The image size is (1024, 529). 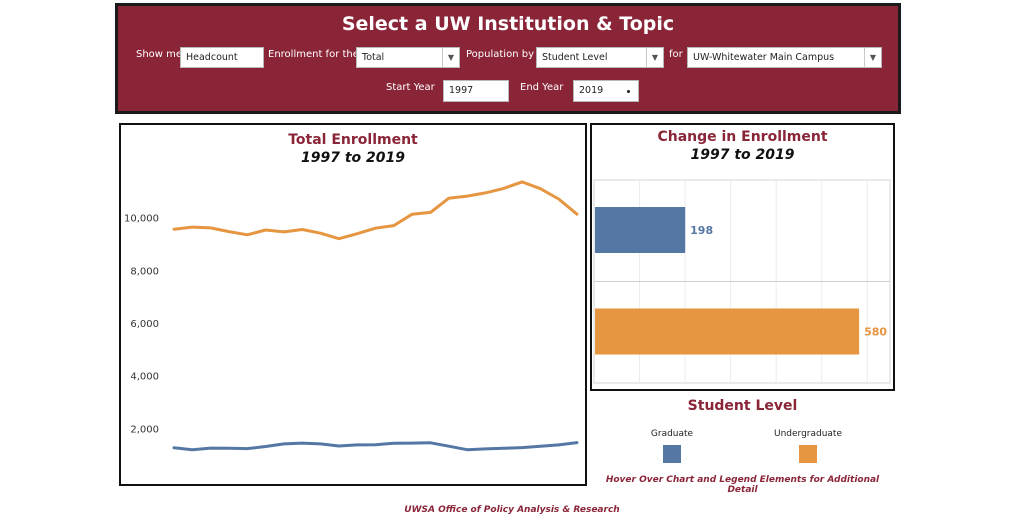 What do you see at coordinates (461, 90) in the screenshot?
I see `start-year-value: 1997` at bounding box center [461, 90].